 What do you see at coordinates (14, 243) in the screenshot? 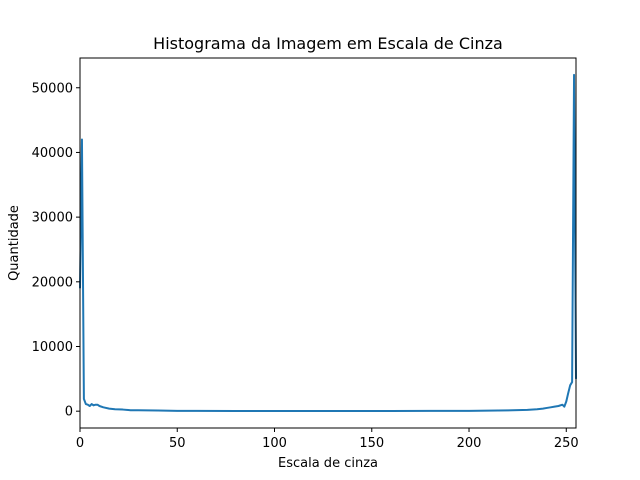
I see `y-axis-label: Quantidade` at bounding box center [14, 243].